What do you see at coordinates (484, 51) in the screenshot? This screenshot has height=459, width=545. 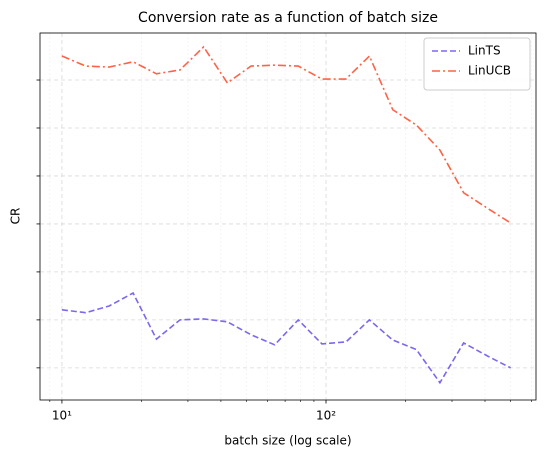 I see `legend-label: LinTS` at bounding box center [484, 51].